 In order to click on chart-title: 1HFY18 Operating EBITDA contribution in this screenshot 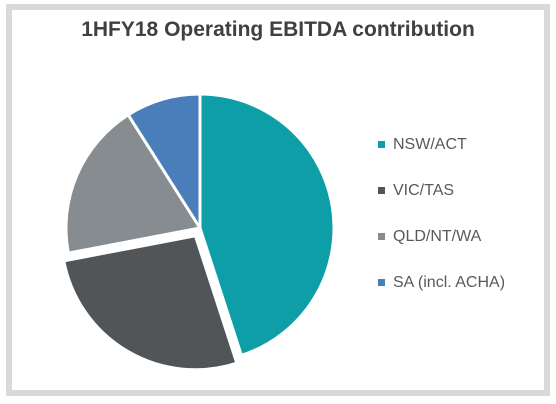, I will do `click(278, 29)`.